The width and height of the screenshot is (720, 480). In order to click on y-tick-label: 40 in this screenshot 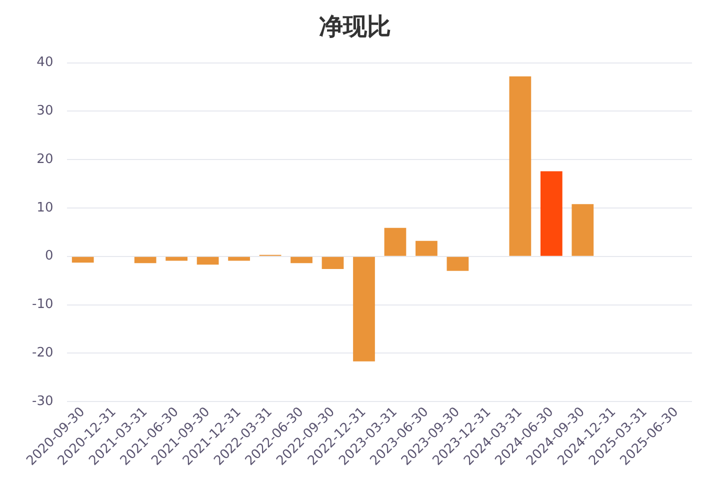, I will do `click(45, 62)`.